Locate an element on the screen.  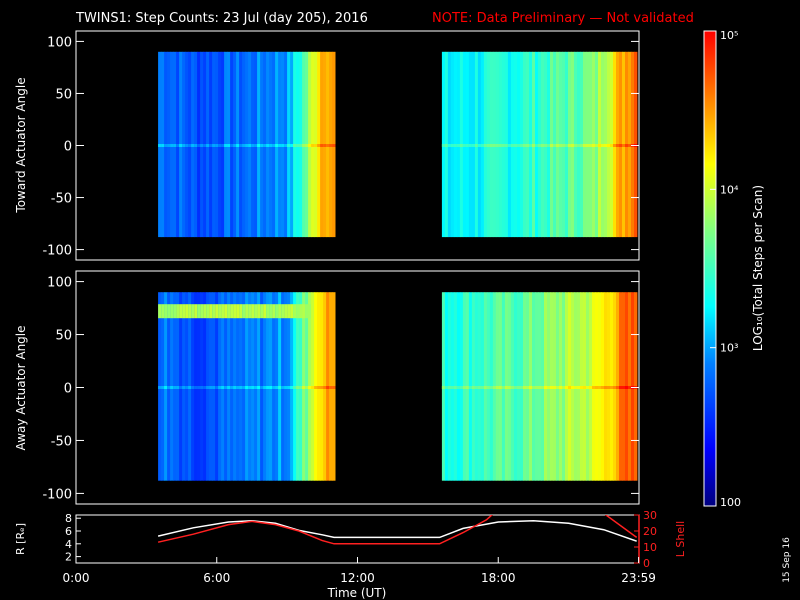
orbit-lines is located at coordinates (397, 530).